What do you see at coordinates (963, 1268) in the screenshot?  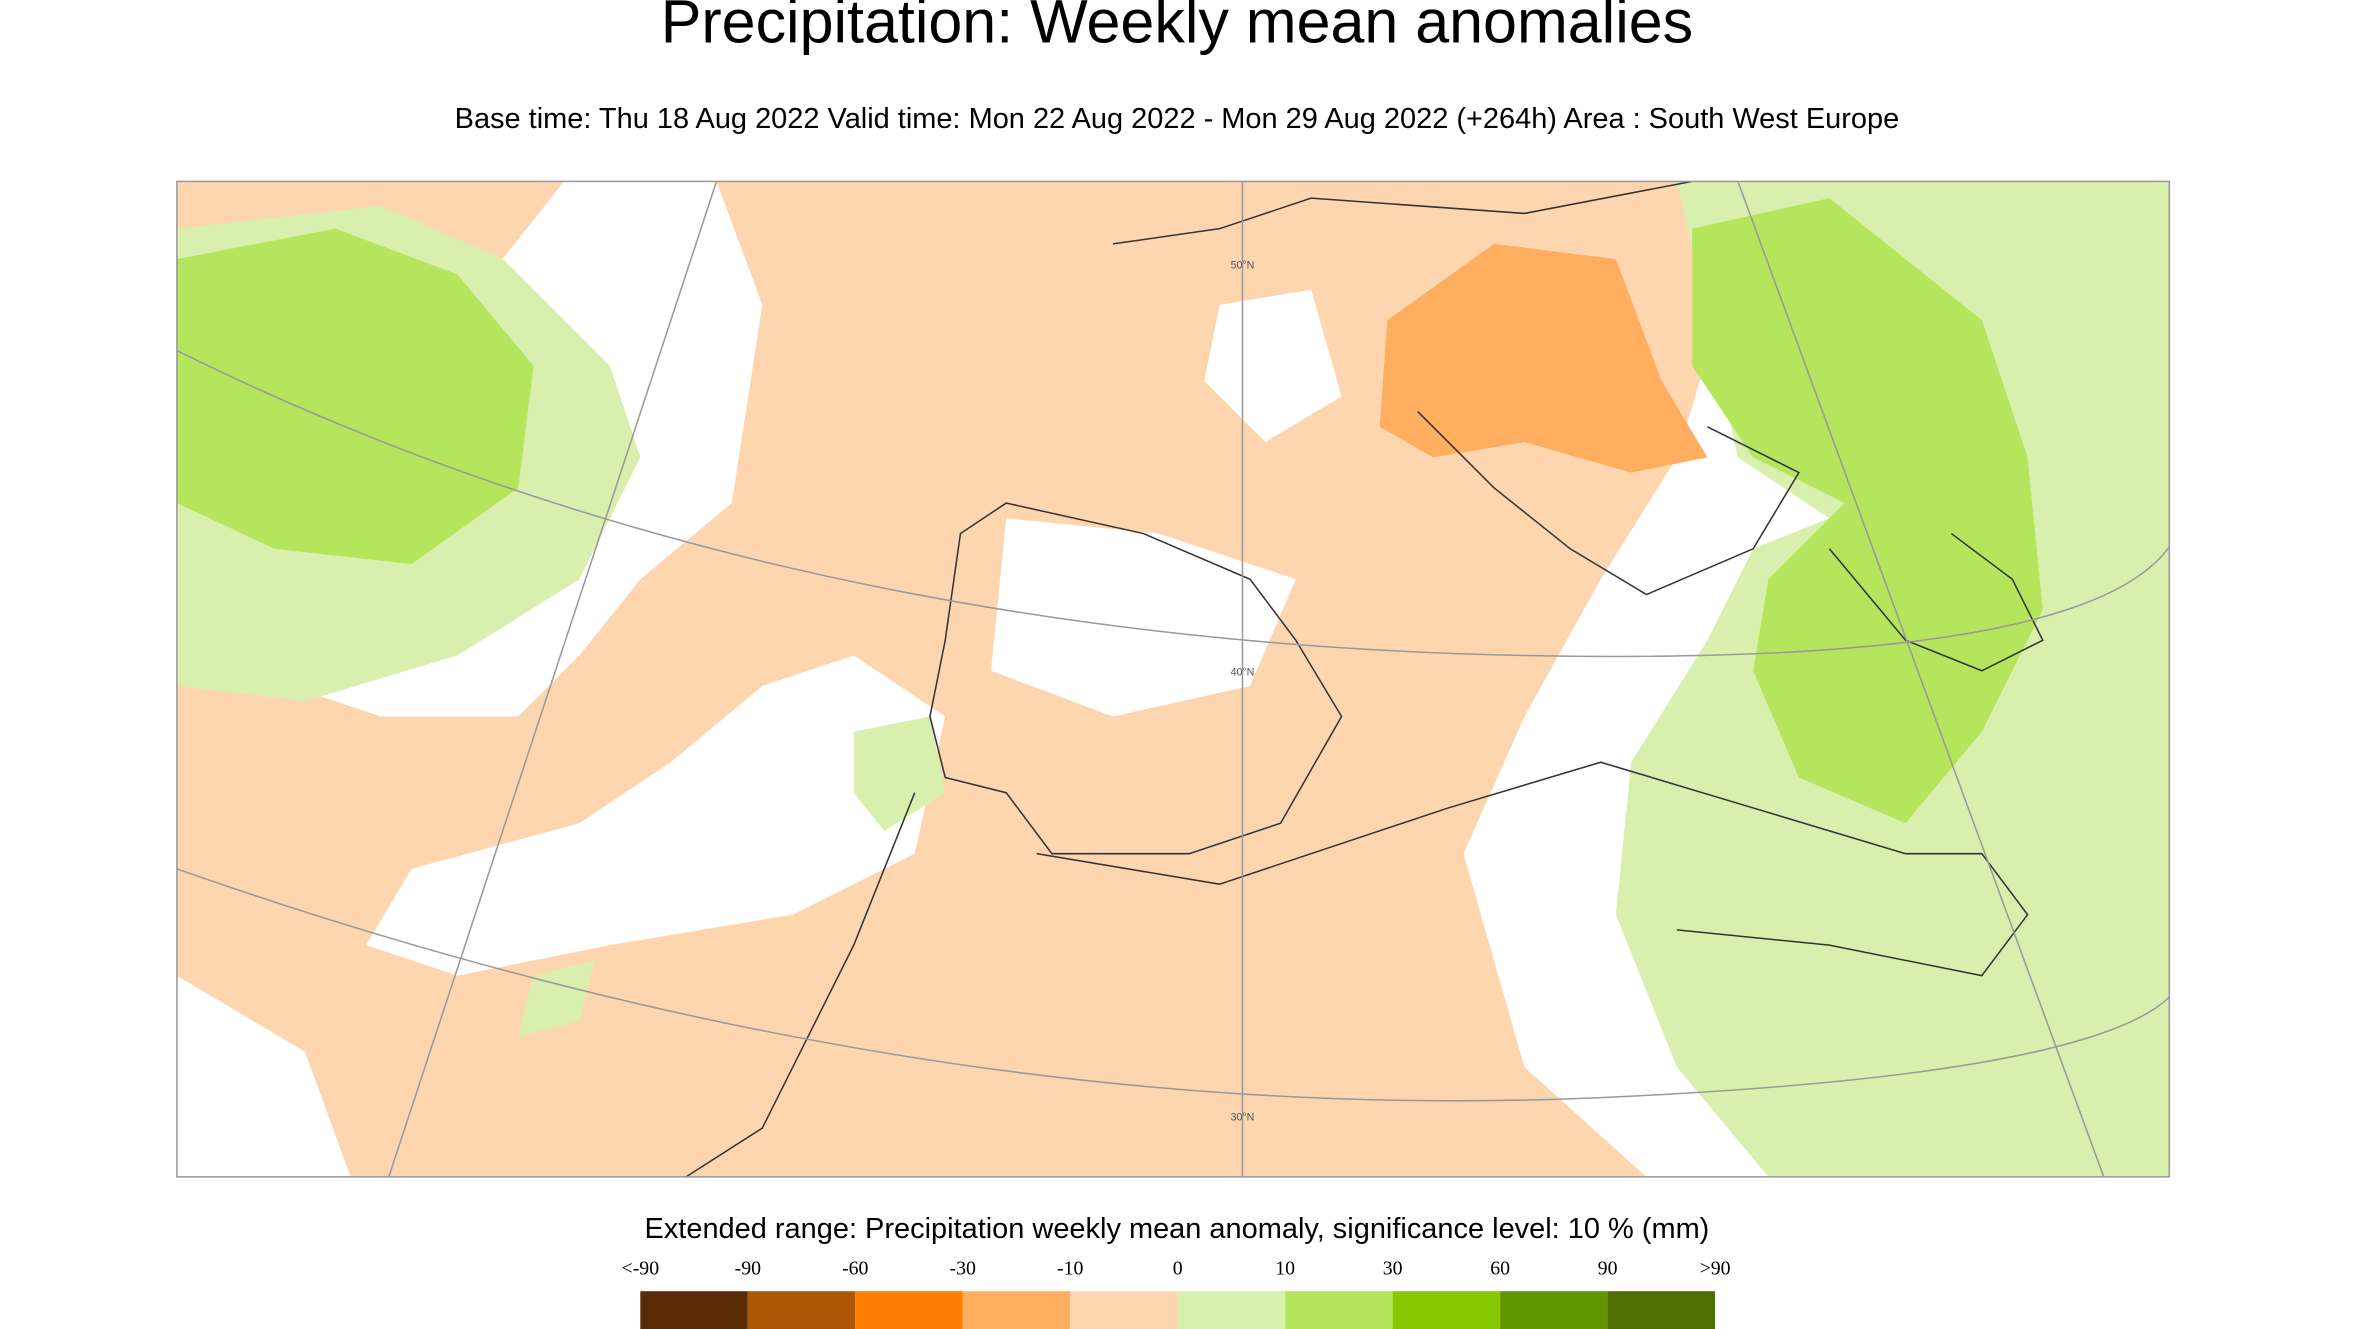 I see `legend-label: -30` at bounding box center [963, 1268].